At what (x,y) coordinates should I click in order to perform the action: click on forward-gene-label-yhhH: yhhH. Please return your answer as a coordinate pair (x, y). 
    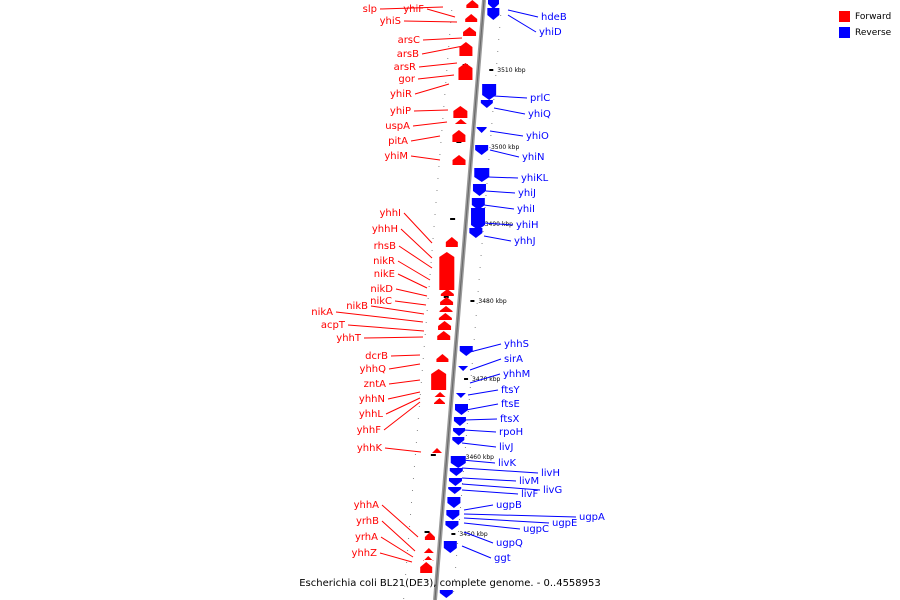
    Looking at the image, I should click on (385, 229).